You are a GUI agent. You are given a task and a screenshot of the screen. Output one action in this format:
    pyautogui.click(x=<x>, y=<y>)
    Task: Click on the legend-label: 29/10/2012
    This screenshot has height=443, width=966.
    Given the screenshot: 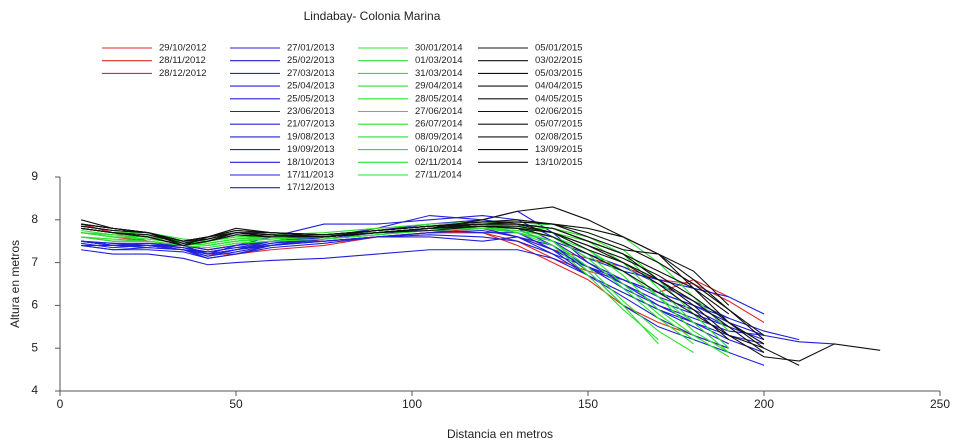 What is the action you would take?
    pyautogui.click(x=183, y=48)
    